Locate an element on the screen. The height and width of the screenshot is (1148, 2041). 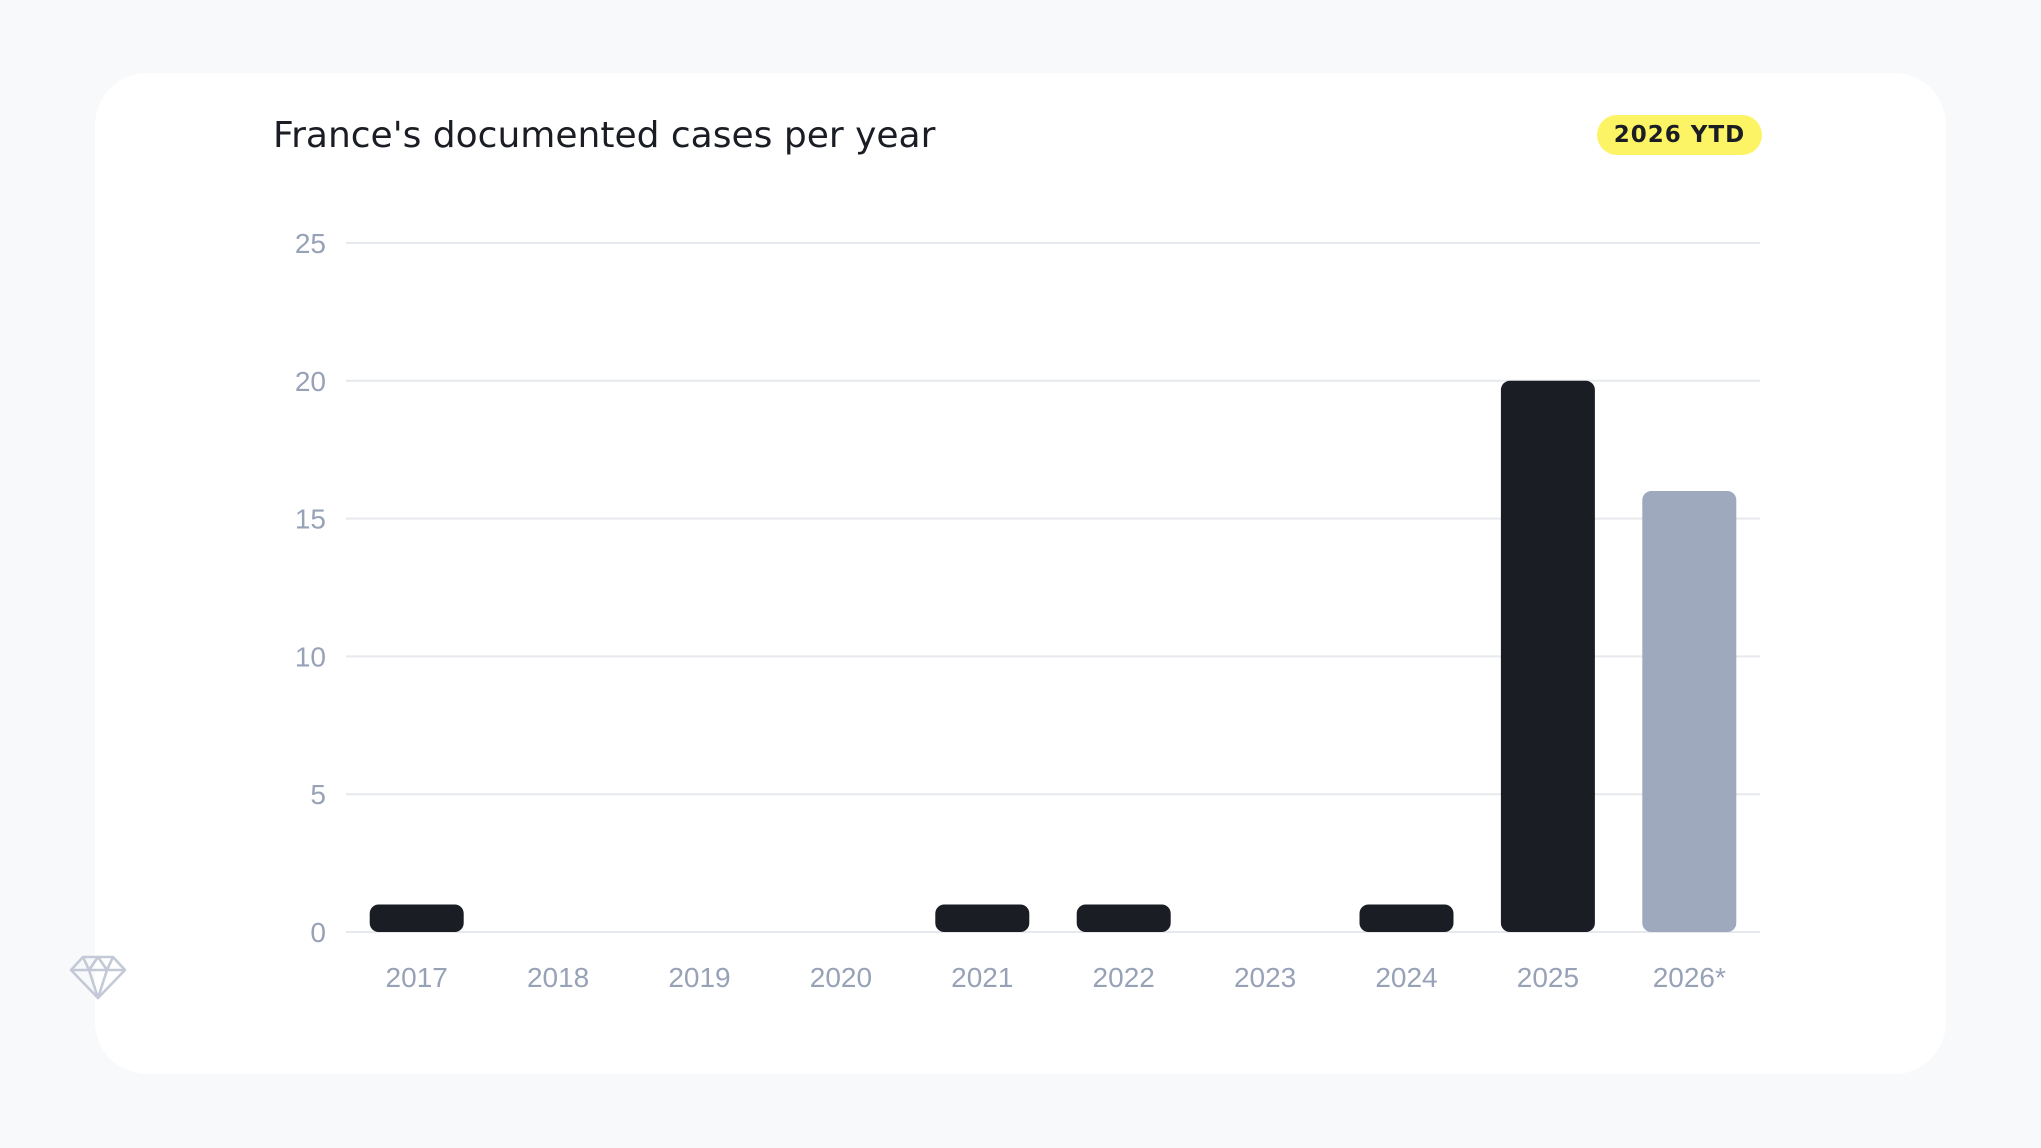
x-tick-label: 2024 is located at coordinates (1406, 977).